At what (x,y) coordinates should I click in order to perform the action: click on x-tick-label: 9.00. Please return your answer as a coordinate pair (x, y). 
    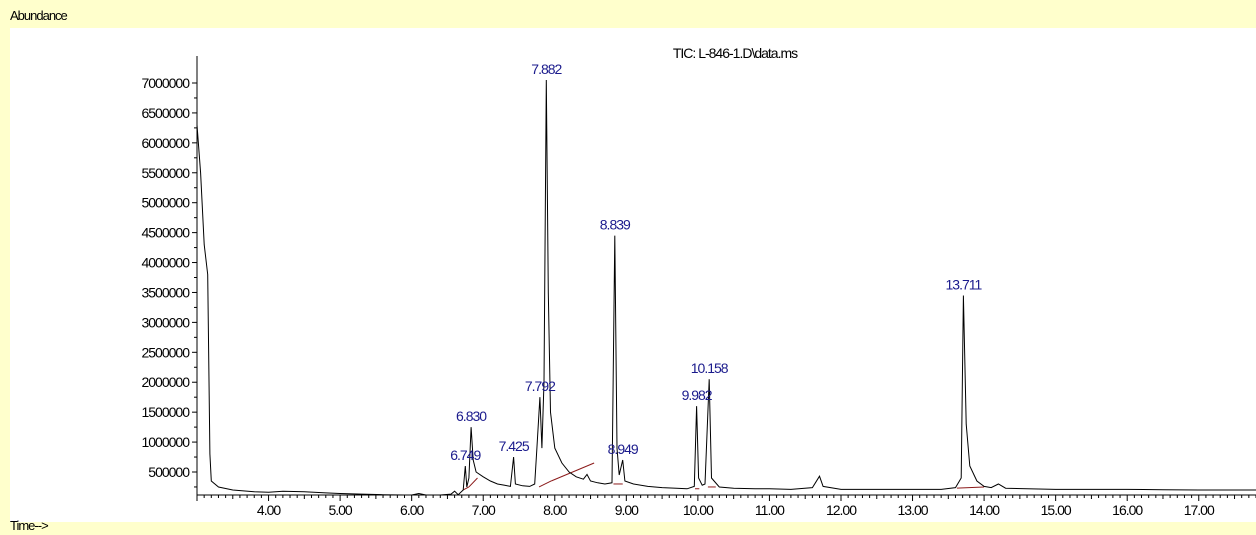
    Looking at the image, I should click on (627, 510).